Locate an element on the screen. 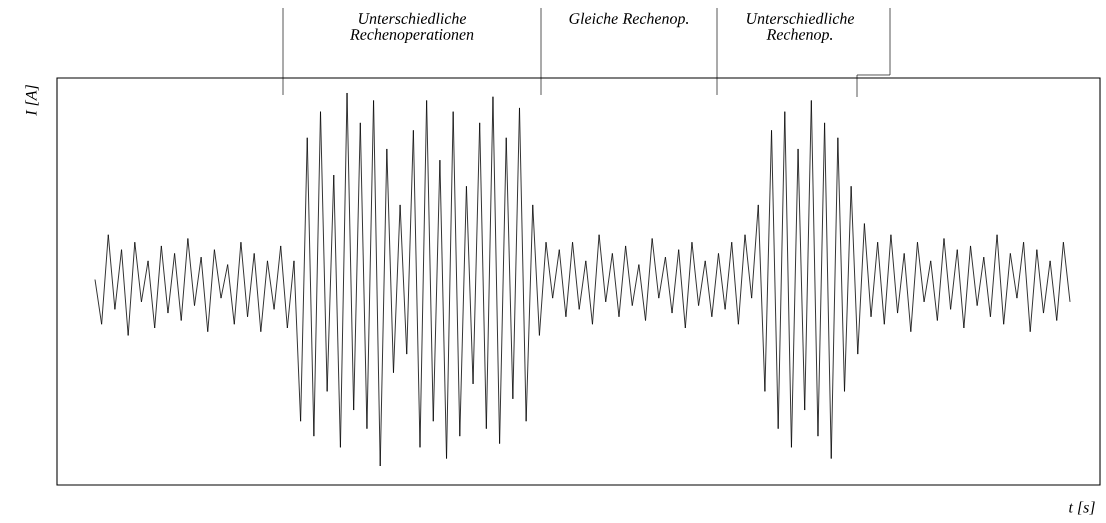 The width and height of the screenshot is (1106, 523). text: Gleiche Rechenop. is located at coordinates (628, 20).